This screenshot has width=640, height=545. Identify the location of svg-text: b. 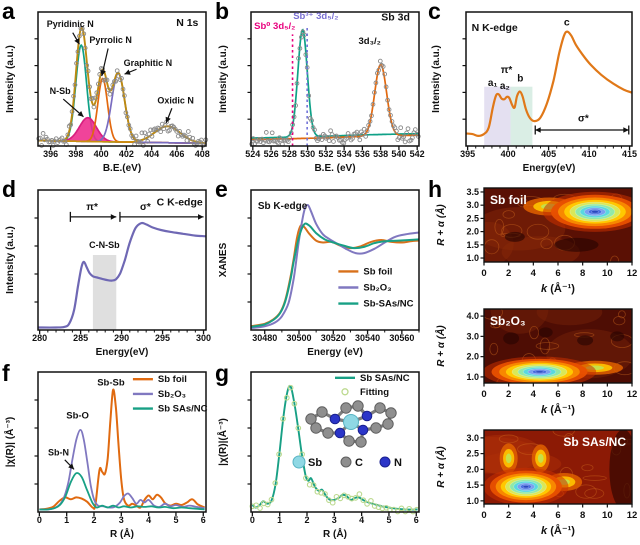
(520, 78).